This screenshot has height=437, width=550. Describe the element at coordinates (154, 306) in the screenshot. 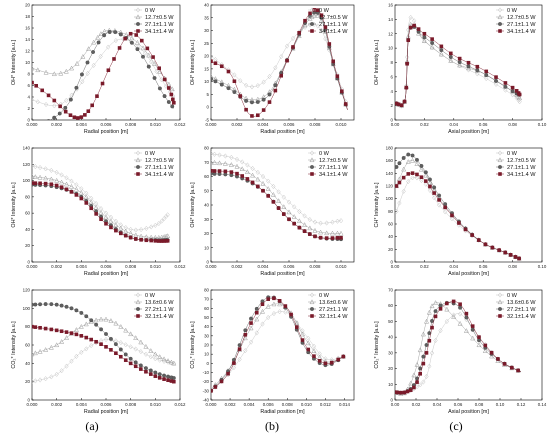

I see `legend: 0 W13.6±0.6 W27.2±1.1 W32.1±1.4 W` at that location.